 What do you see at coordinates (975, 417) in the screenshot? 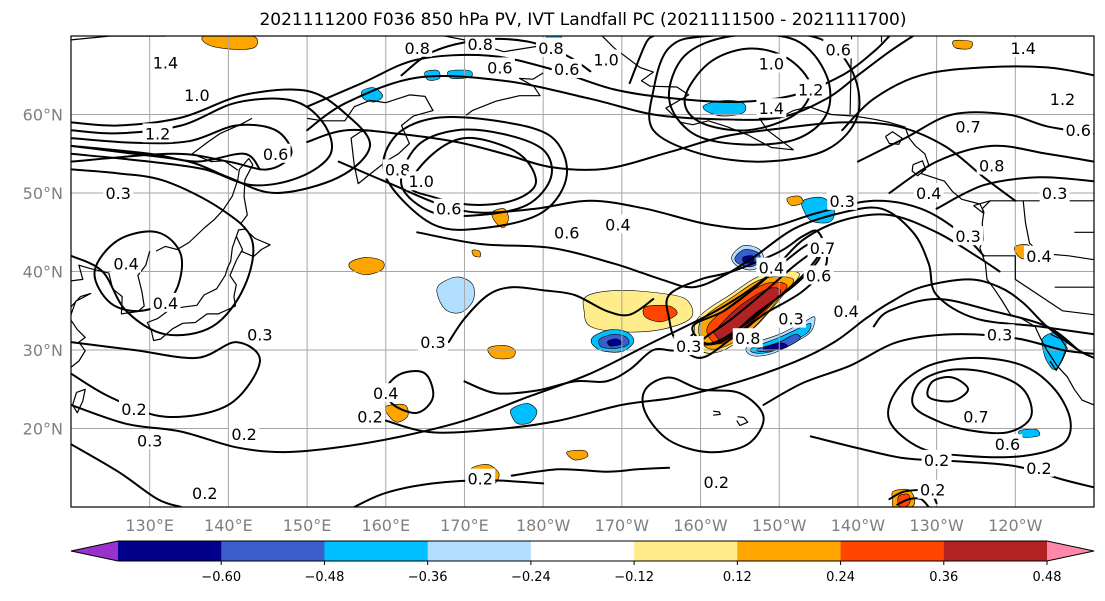
I see `contour-label: 0.7` at bounding box center [975, 417].